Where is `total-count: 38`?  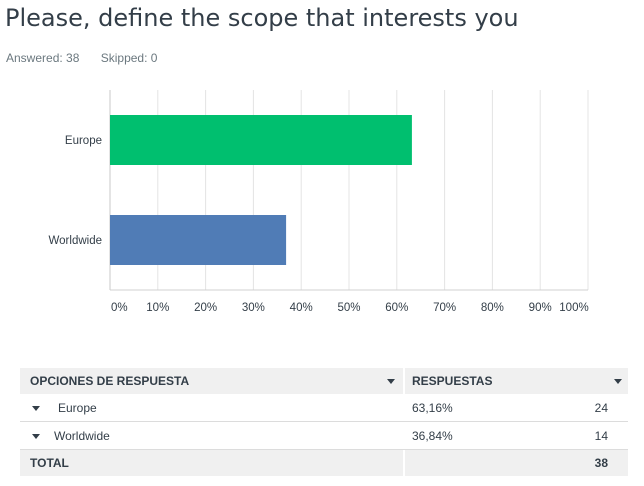 total-count: 38 is located at coordinates (601, 463).